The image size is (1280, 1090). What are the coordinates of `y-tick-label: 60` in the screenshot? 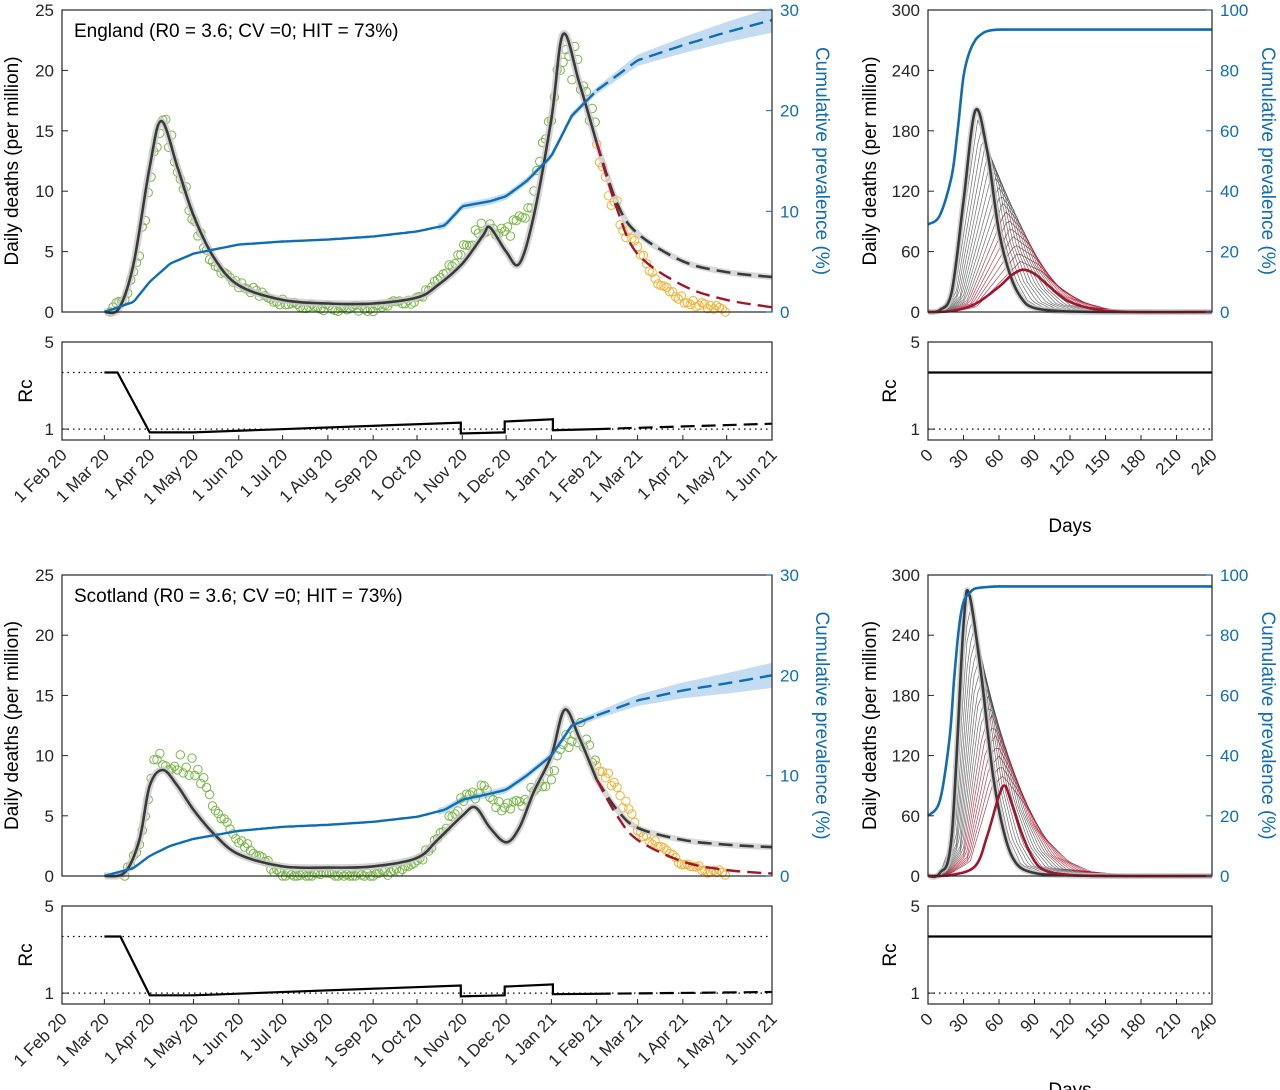 It's located at (910, 816).